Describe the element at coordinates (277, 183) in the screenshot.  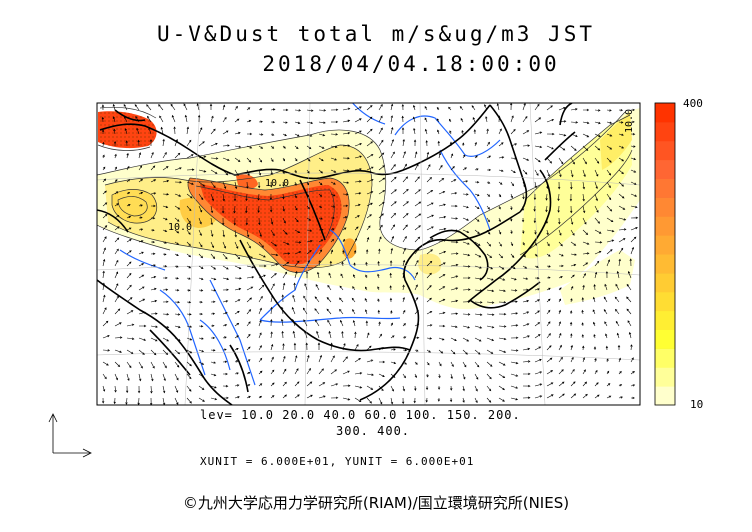
I see `contour-label: 10.0` at that location.